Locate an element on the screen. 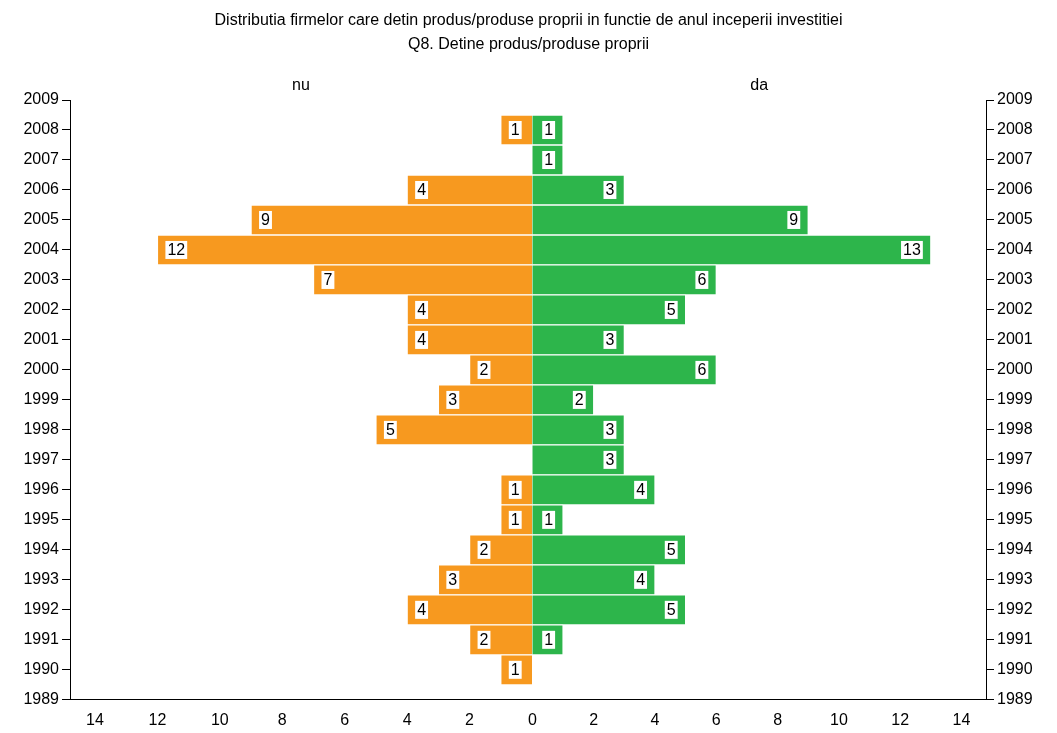 The image size is (1057, 733). x-tick-label: 0 is located at coordinates (532, 719).